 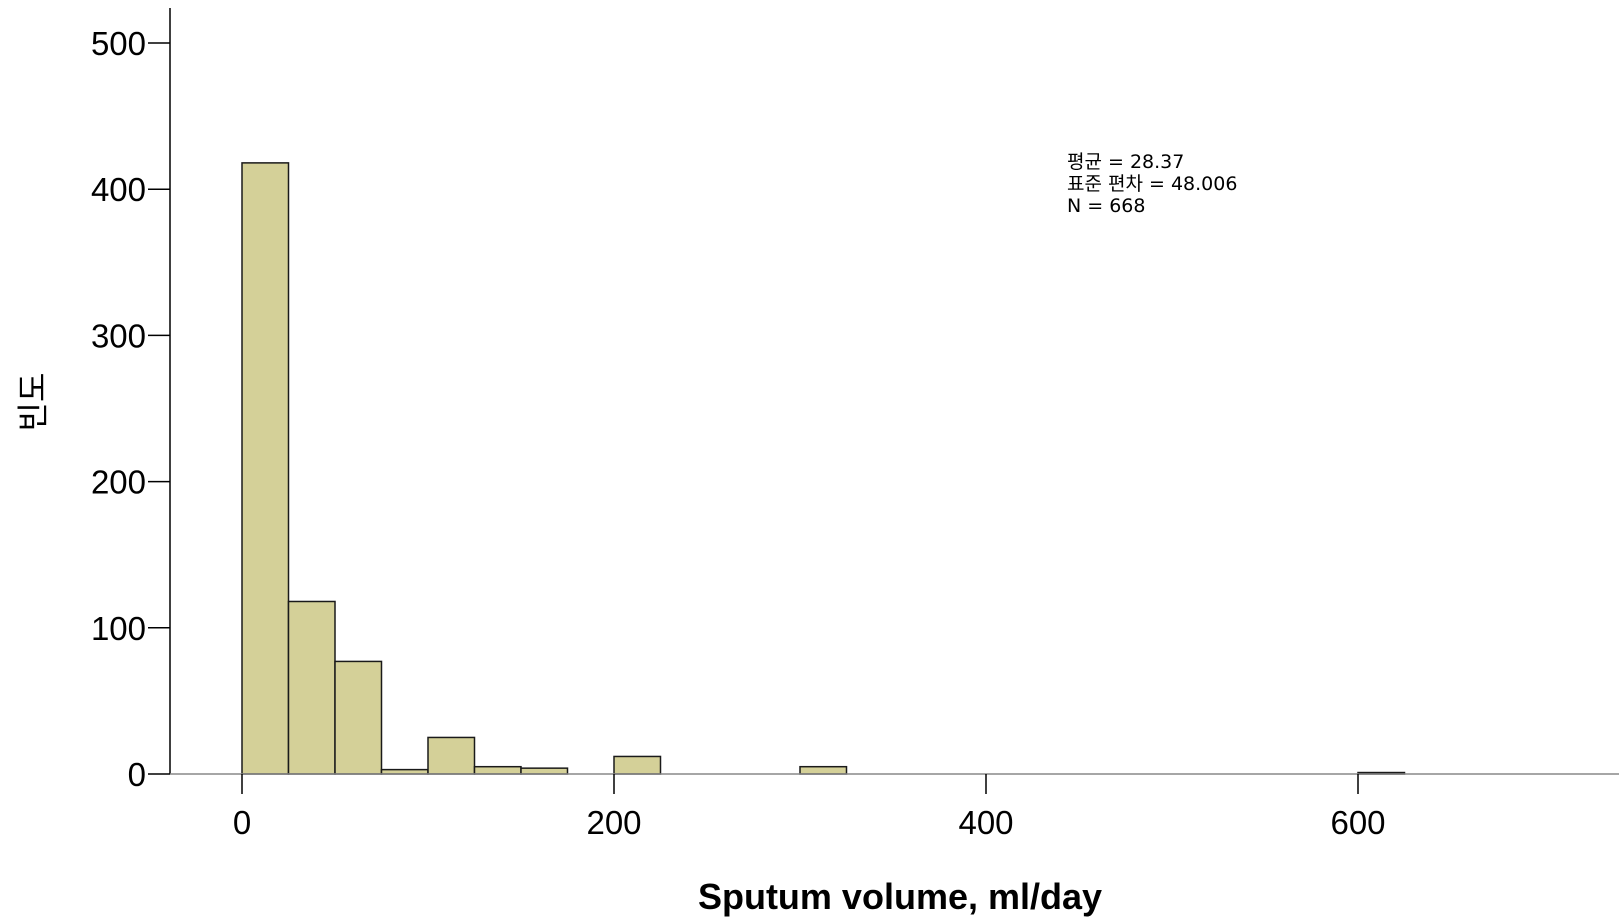 What do you see at coordinates (242, 822) in the screenshot?
I see `x-tick-label: 0` at bounding box center [242, 822].